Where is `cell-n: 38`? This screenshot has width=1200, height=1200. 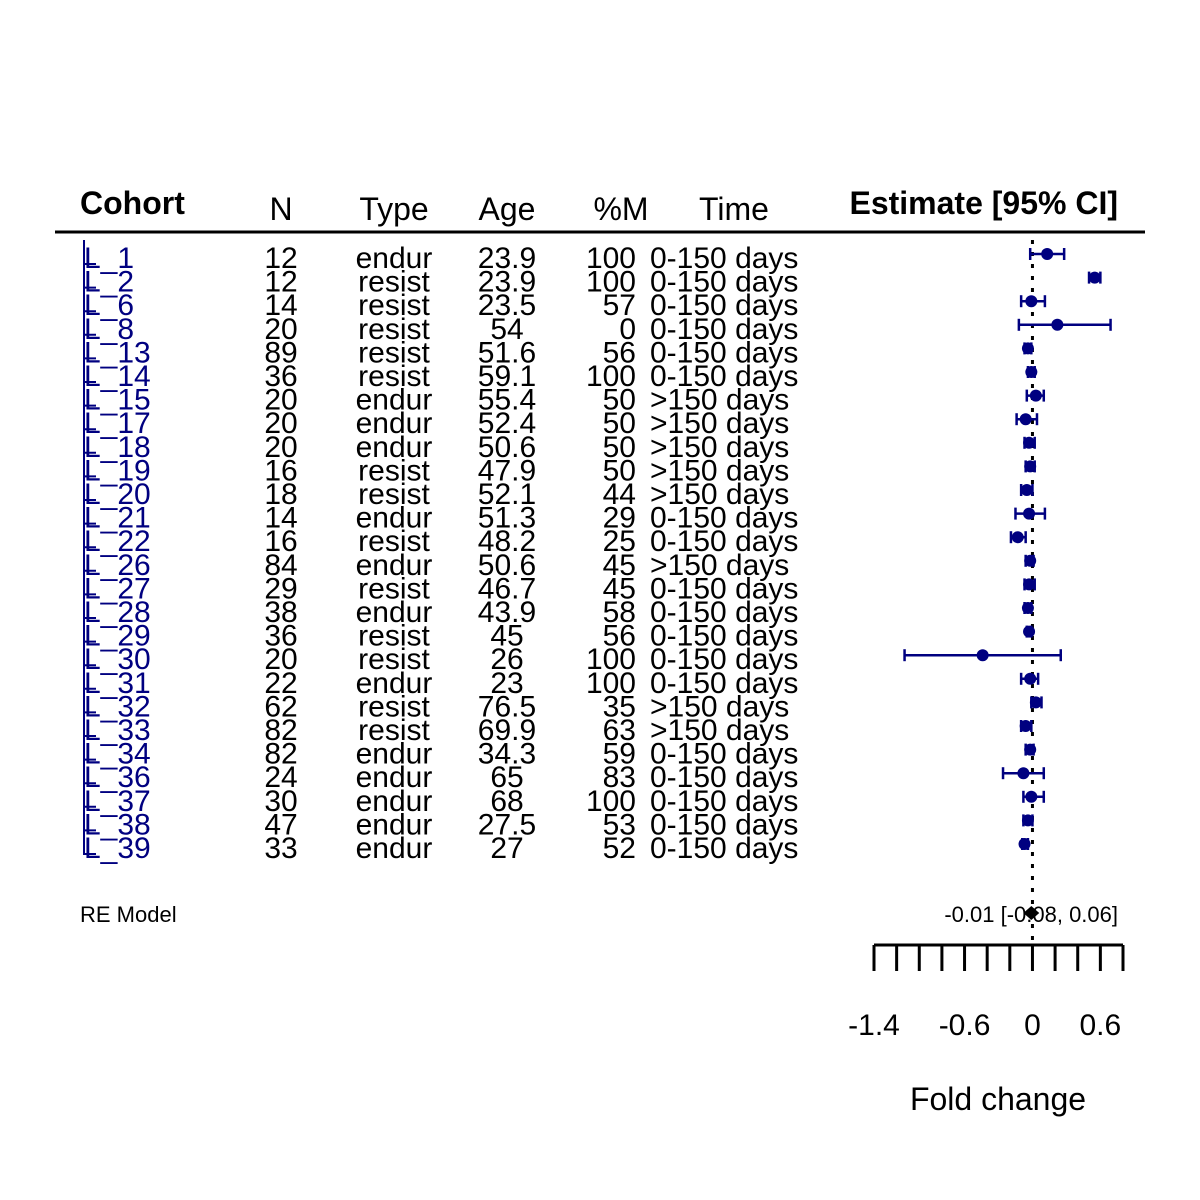 cell-n: 38 is located at coordinates (280, 612).